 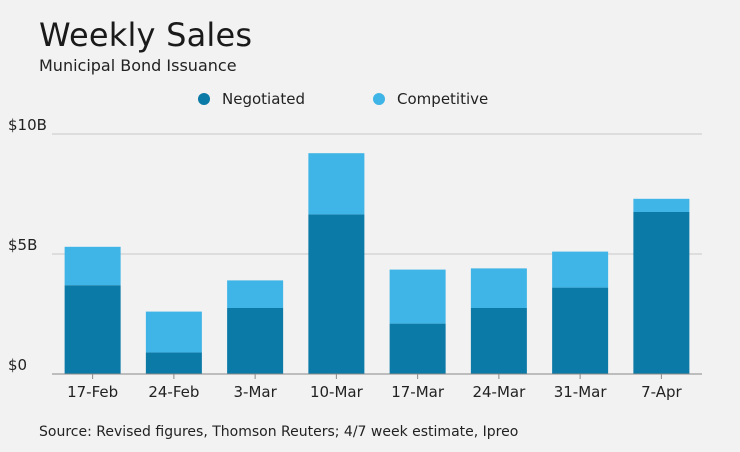 I want to click on bar-negotiated-7-apr, so click(x=661, y=293).